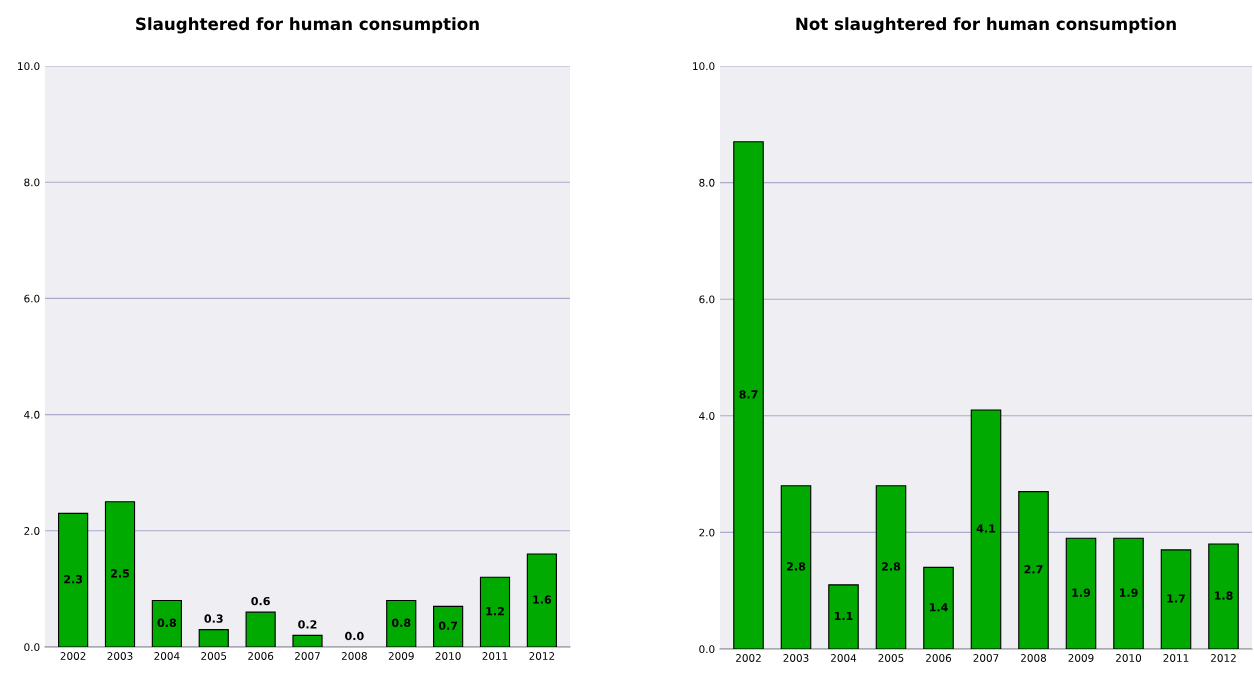  I want to click on data-label: 0.2, so click(307, 624).